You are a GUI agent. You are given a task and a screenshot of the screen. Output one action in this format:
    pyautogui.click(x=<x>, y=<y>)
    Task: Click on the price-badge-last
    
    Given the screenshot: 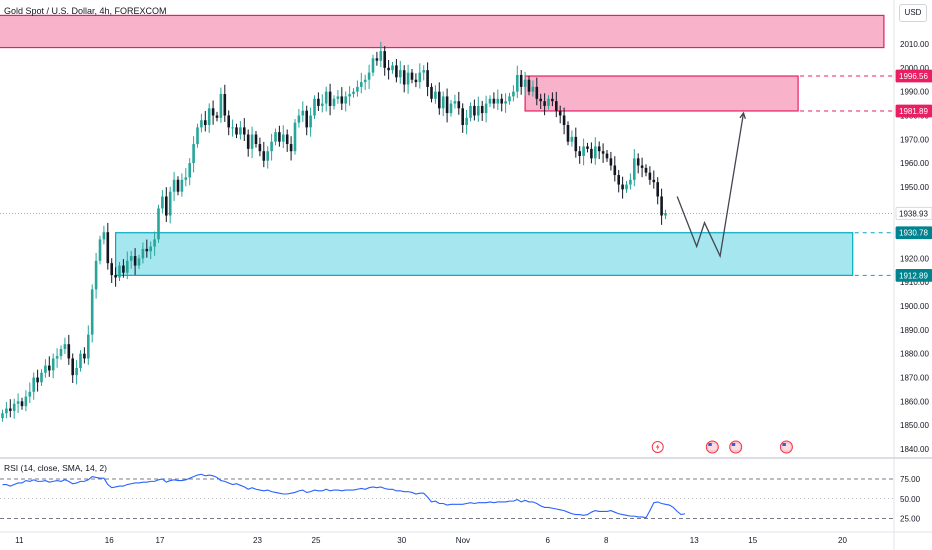 What is the action you would take?
    pyautogui.click(x=913, y=213)
    